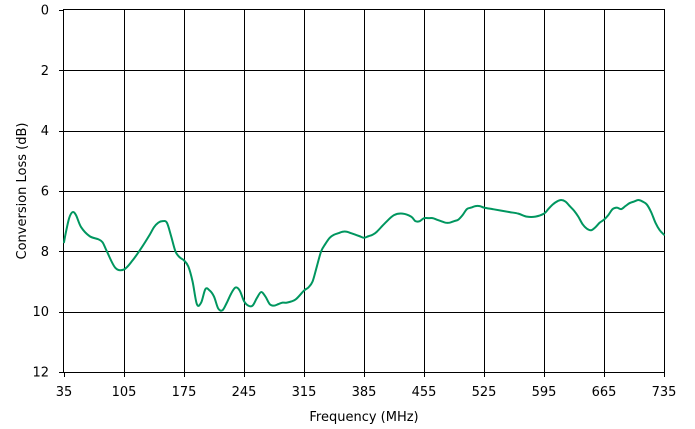 This screenshot has height=429, width=695. What do you see at coordinates (45, 11) in the screenshot?
I see `y-tick-label: 0` at bounding box center [45, 11].